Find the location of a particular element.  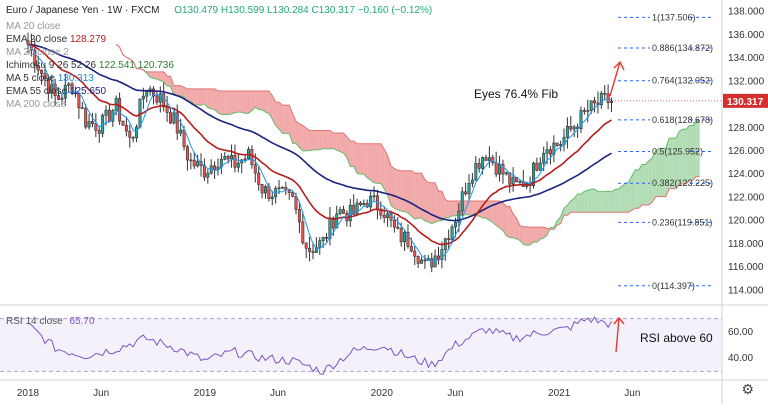

price-tick-label: 124.000 is located at coordinates (746, 174).